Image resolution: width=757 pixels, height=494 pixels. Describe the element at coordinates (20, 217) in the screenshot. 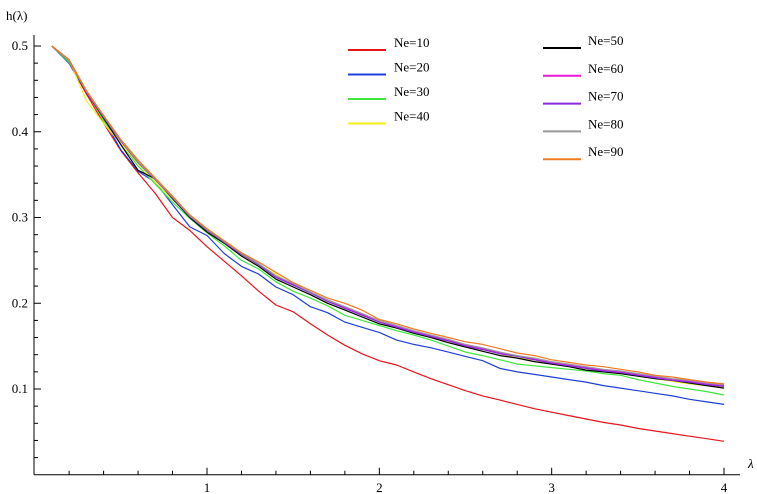

I see `y-tick-label: 0.3` at that location.